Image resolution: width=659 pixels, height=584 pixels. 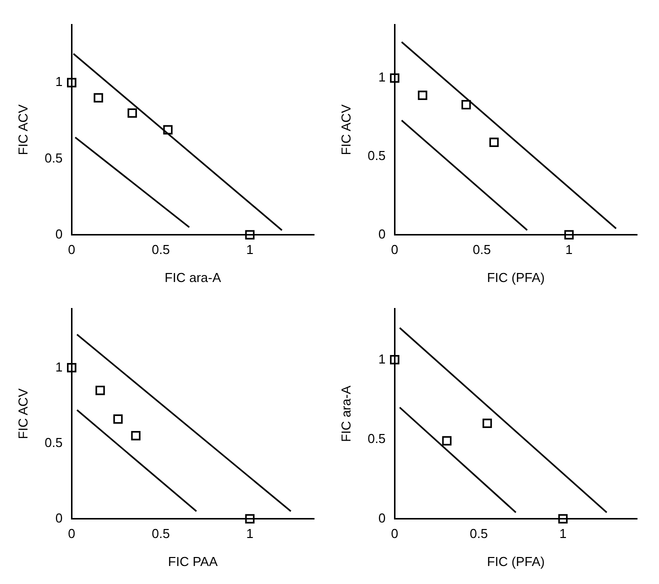 What do you see at coordinates (193, 277) in the screenshot?
I see `x-axis-title: FIC ara-A` at bounding box center [193, 277].